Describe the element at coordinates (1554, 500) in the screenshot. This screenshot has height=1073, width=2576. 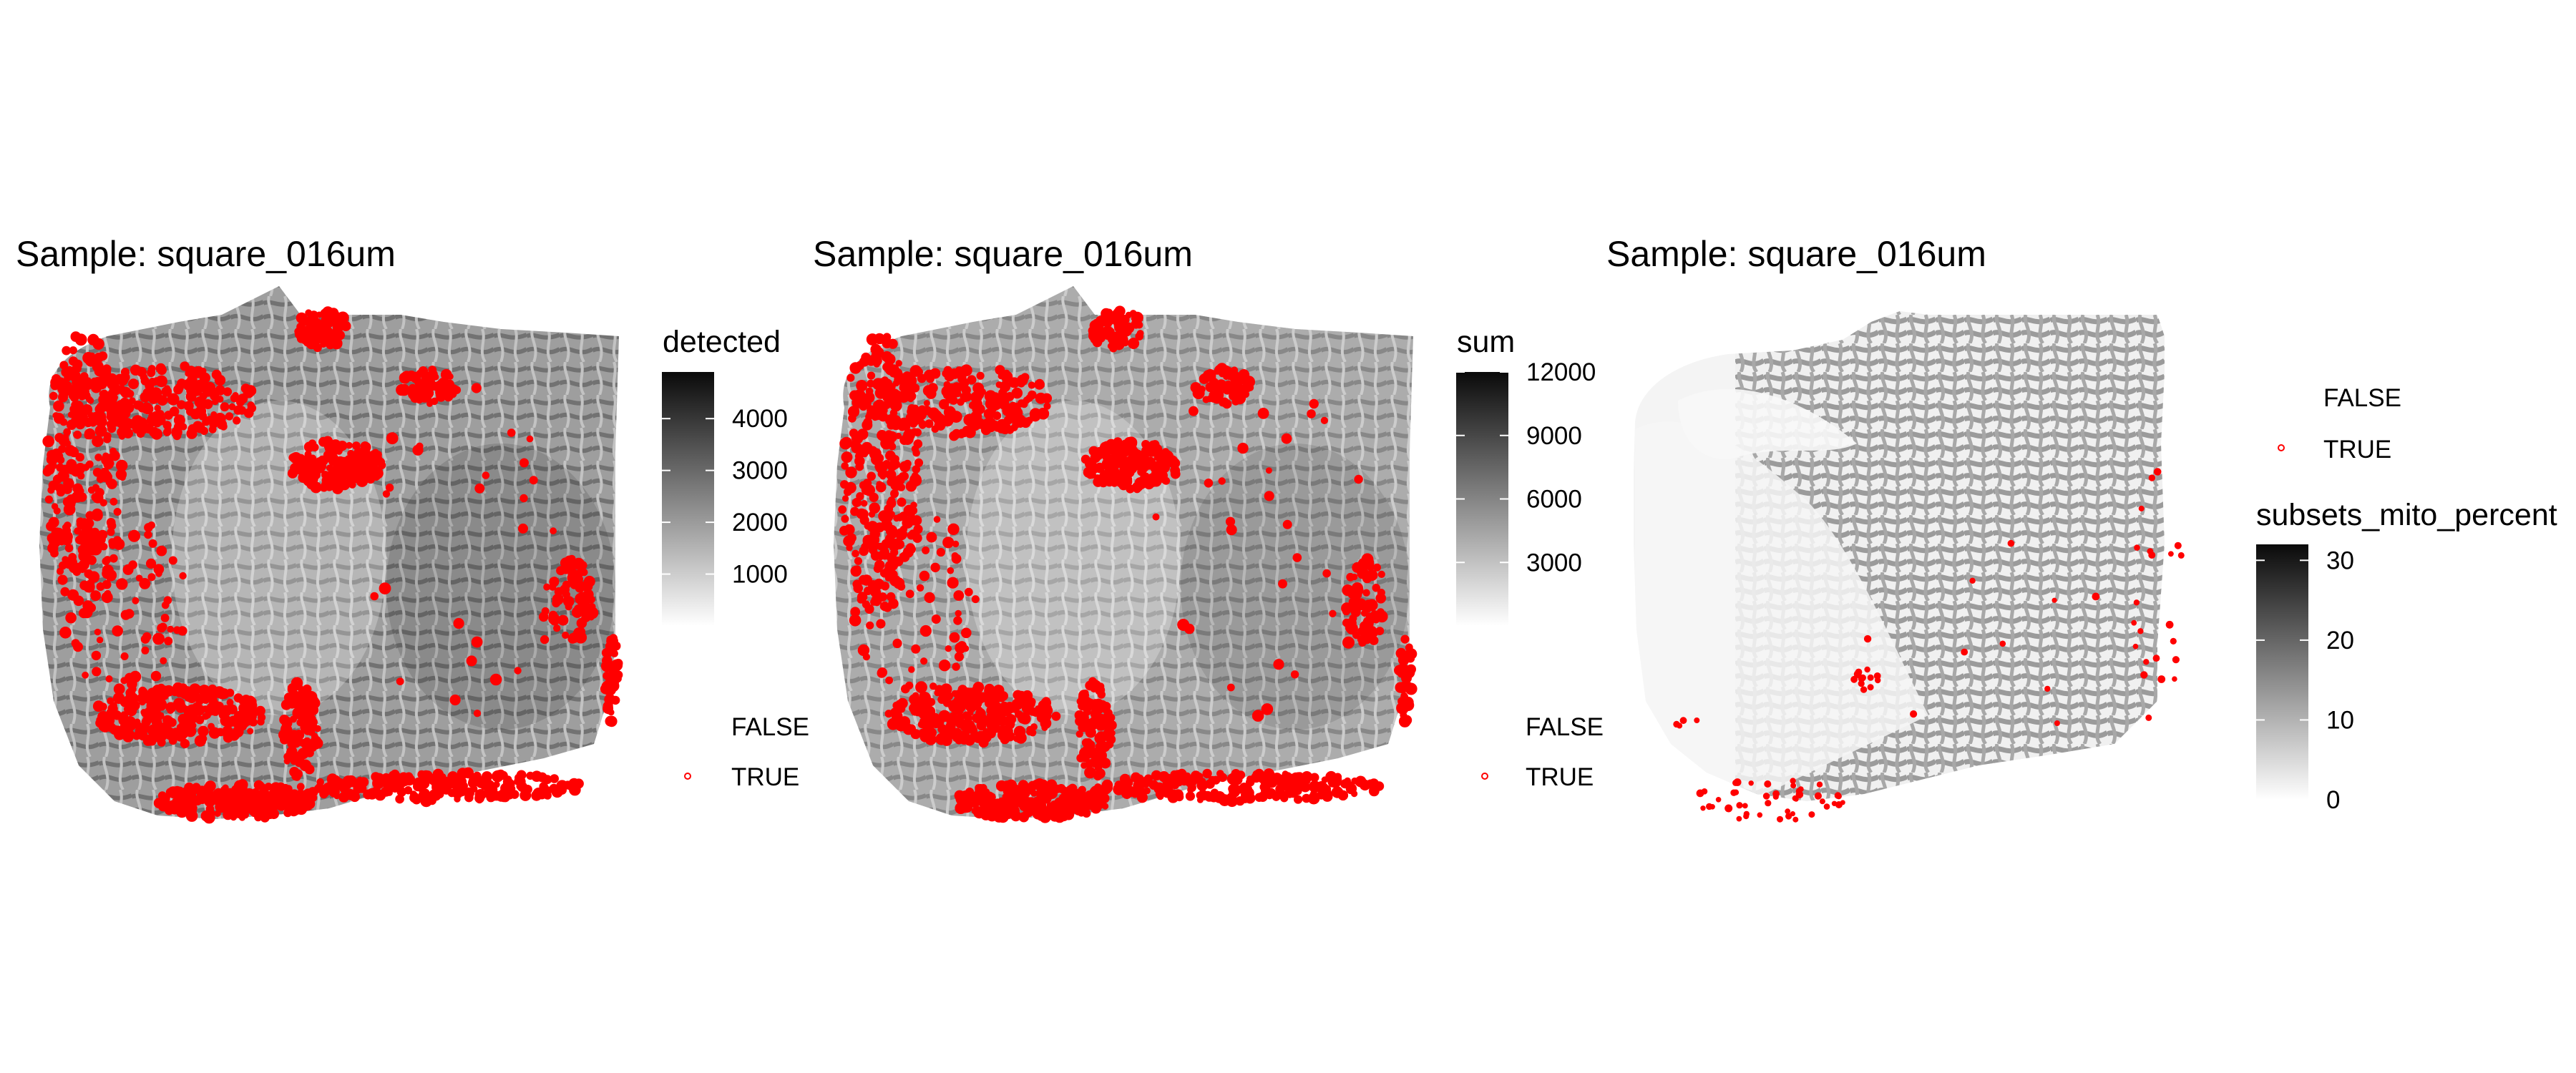
I see `colorbar-tick-label: 6000` at that location.